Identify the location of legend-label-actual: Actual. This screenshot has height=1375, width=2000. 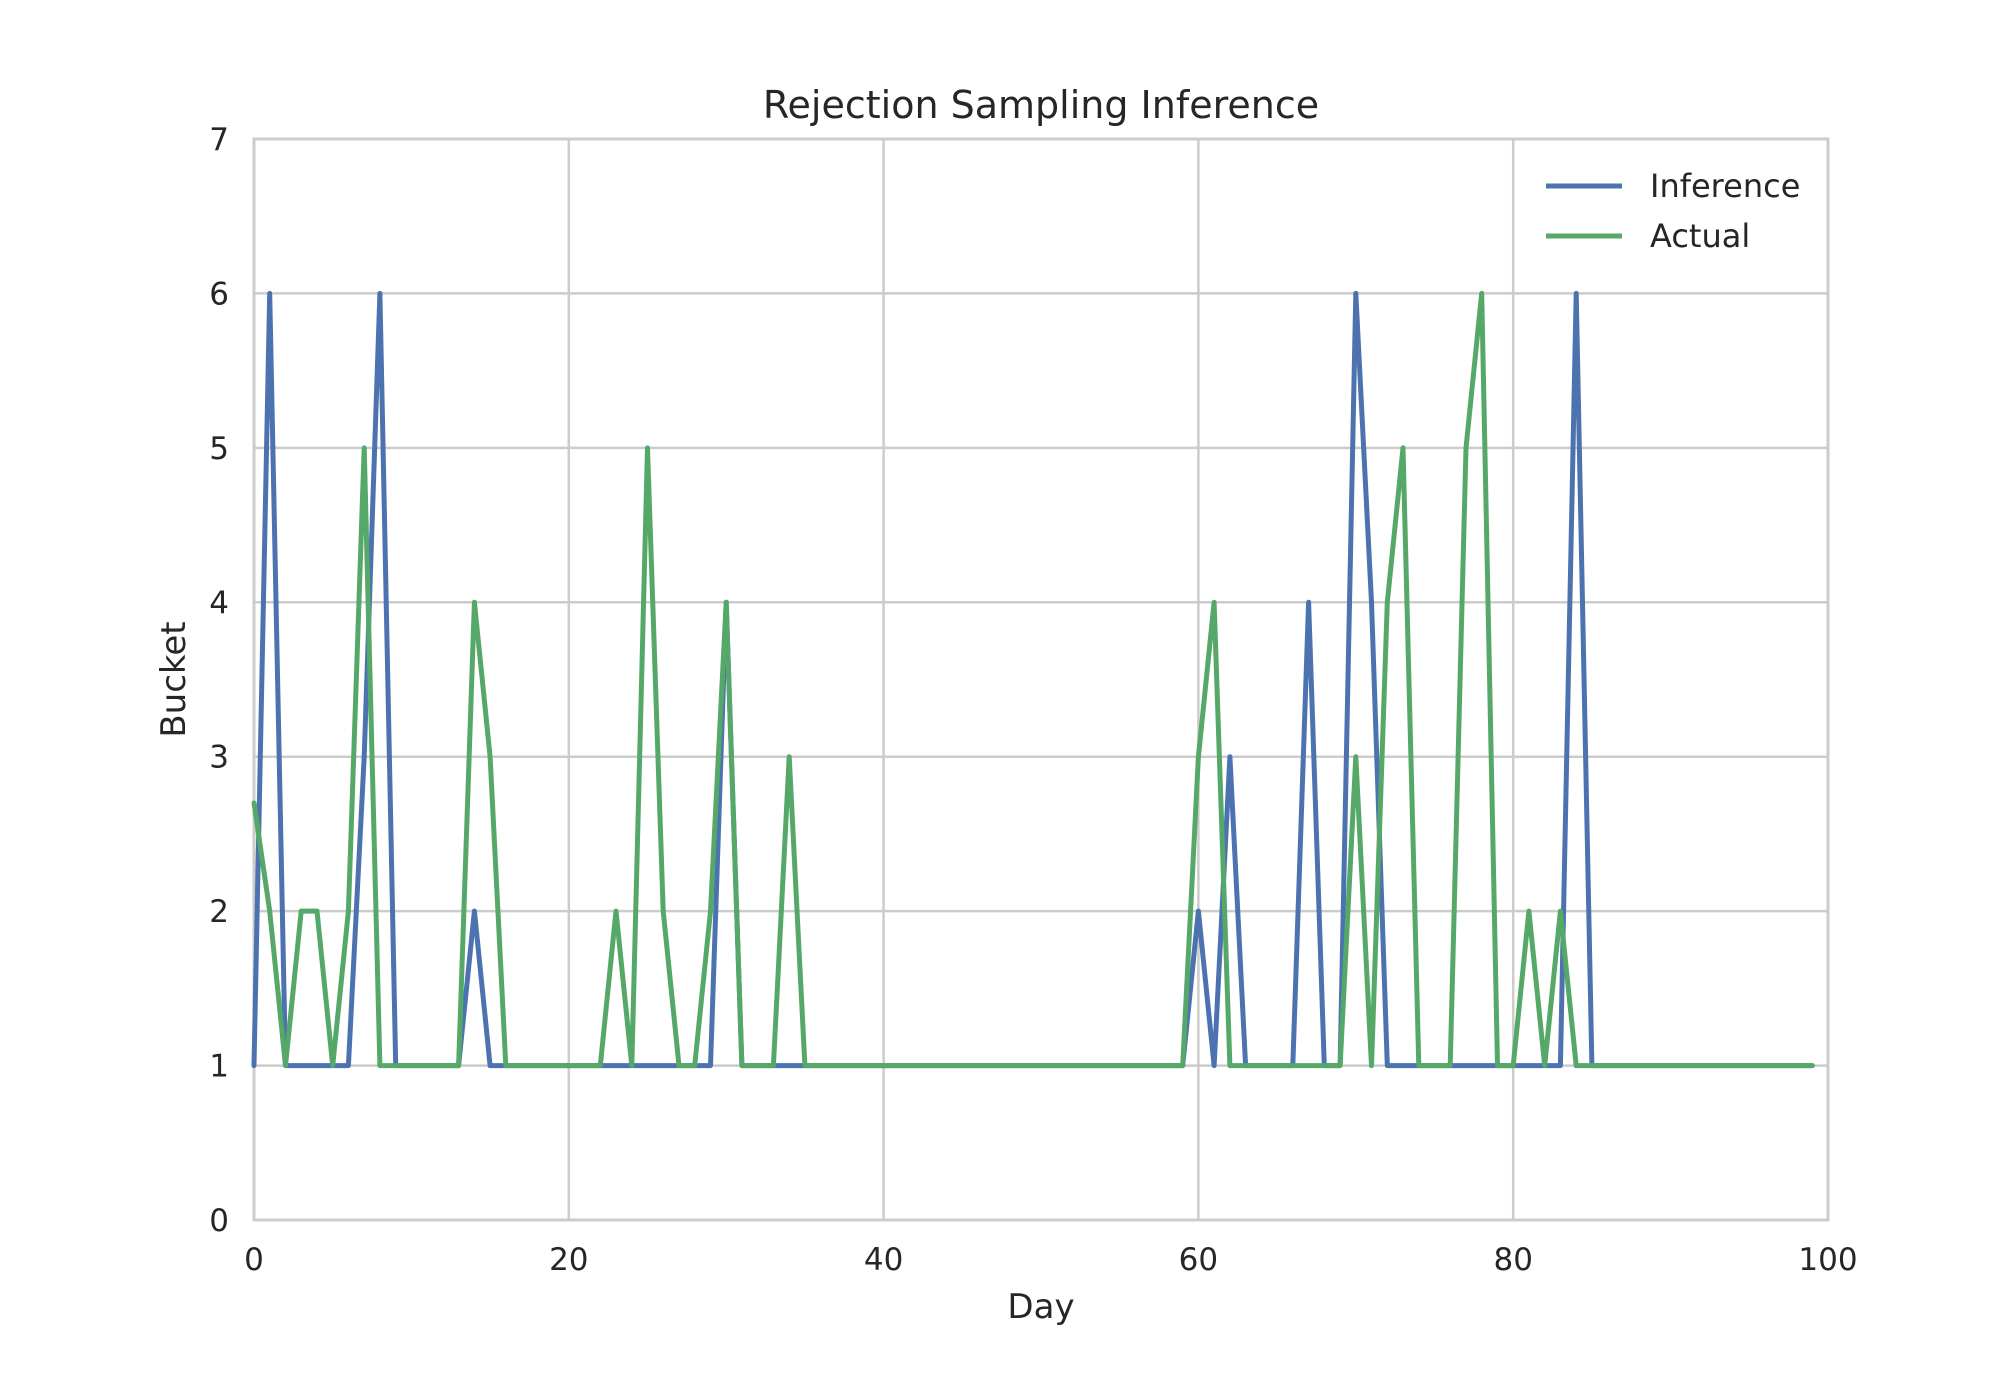
(1700, 236).